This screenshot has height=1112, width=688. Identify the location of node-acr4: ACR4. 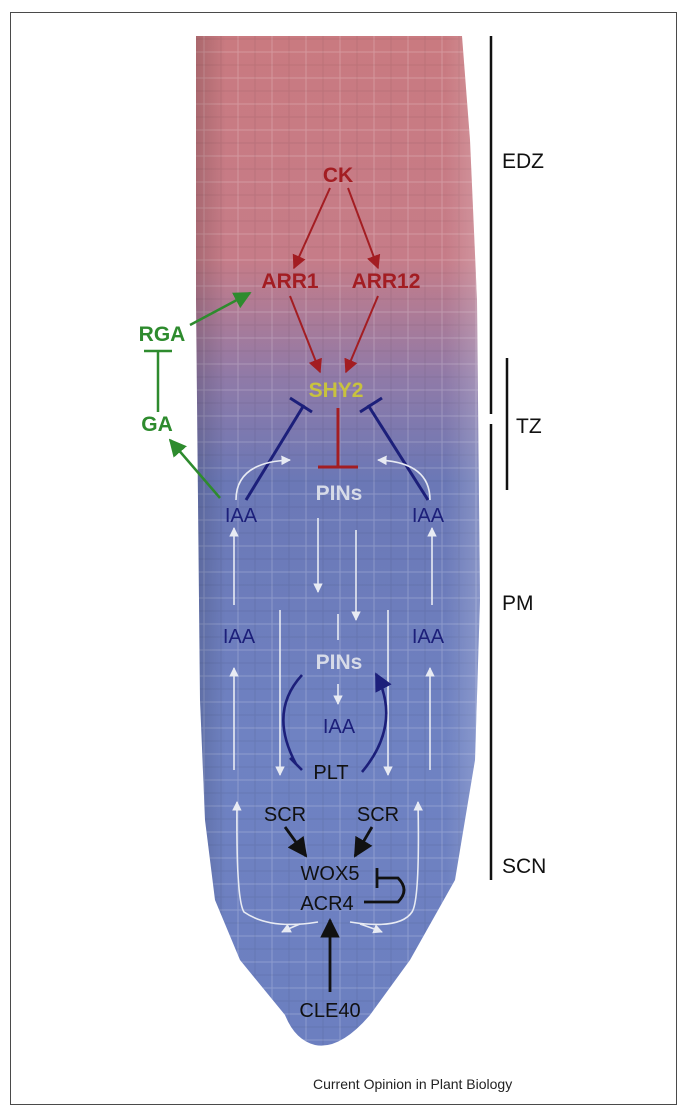
(326, 904).